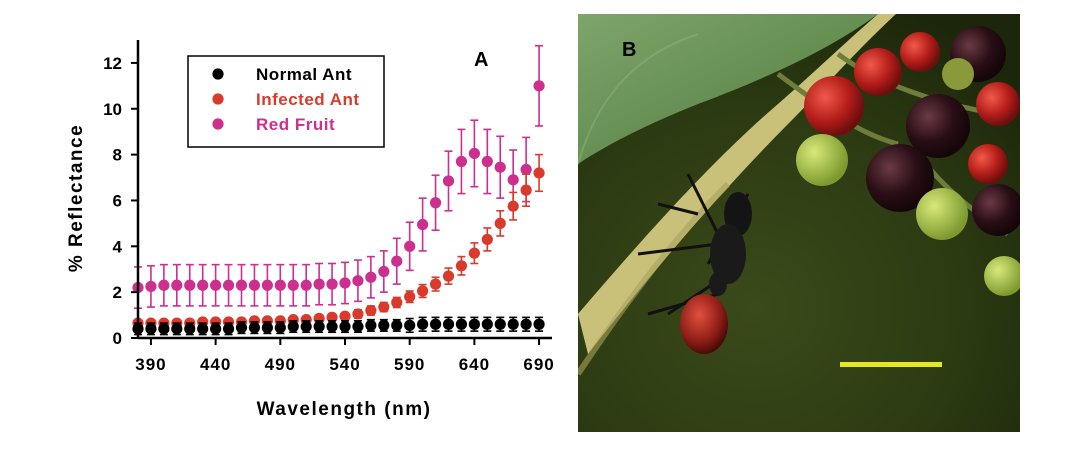 The image size is (1080, 452). I want to click on y-axis-label: % Reflectance, so click(76, 198).